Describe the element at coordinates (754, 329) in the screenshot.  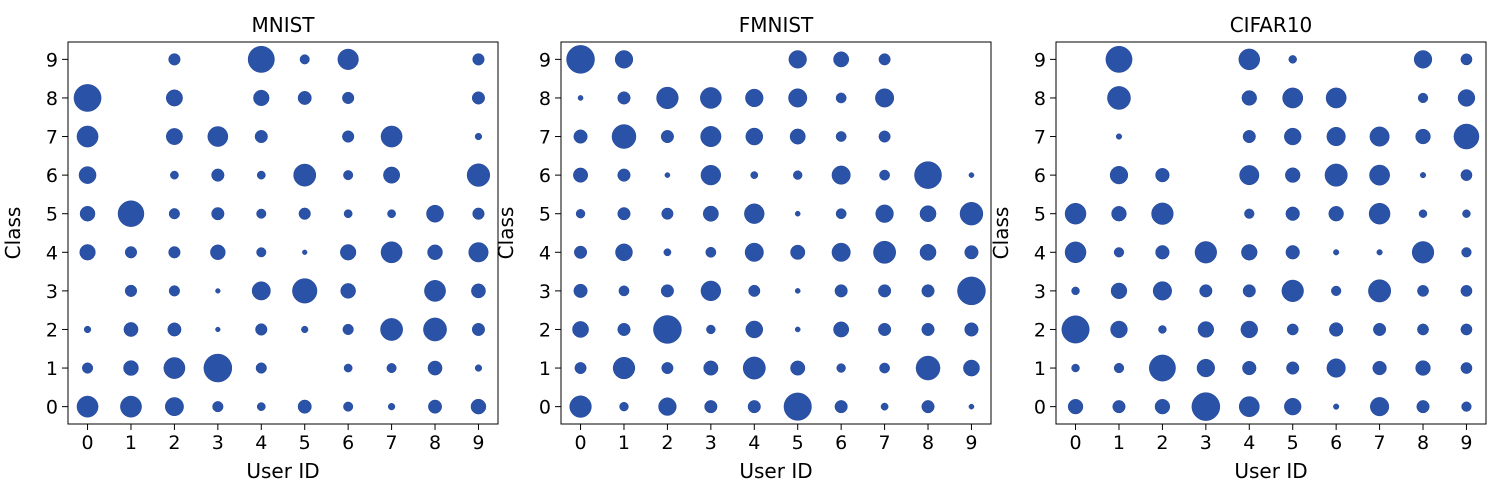
I see `fmnist-point-user4-class2` at that location.